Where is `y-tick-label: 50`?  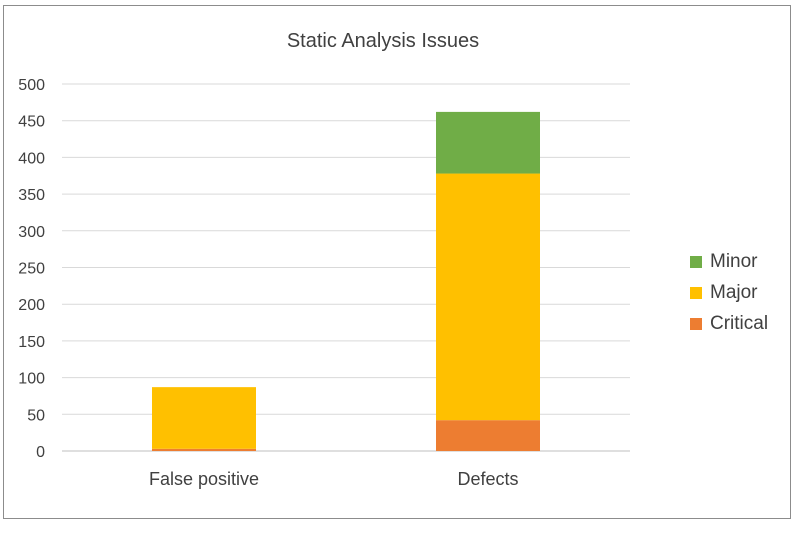
y-tick-label: 50 is located at coordinates (36, 415).